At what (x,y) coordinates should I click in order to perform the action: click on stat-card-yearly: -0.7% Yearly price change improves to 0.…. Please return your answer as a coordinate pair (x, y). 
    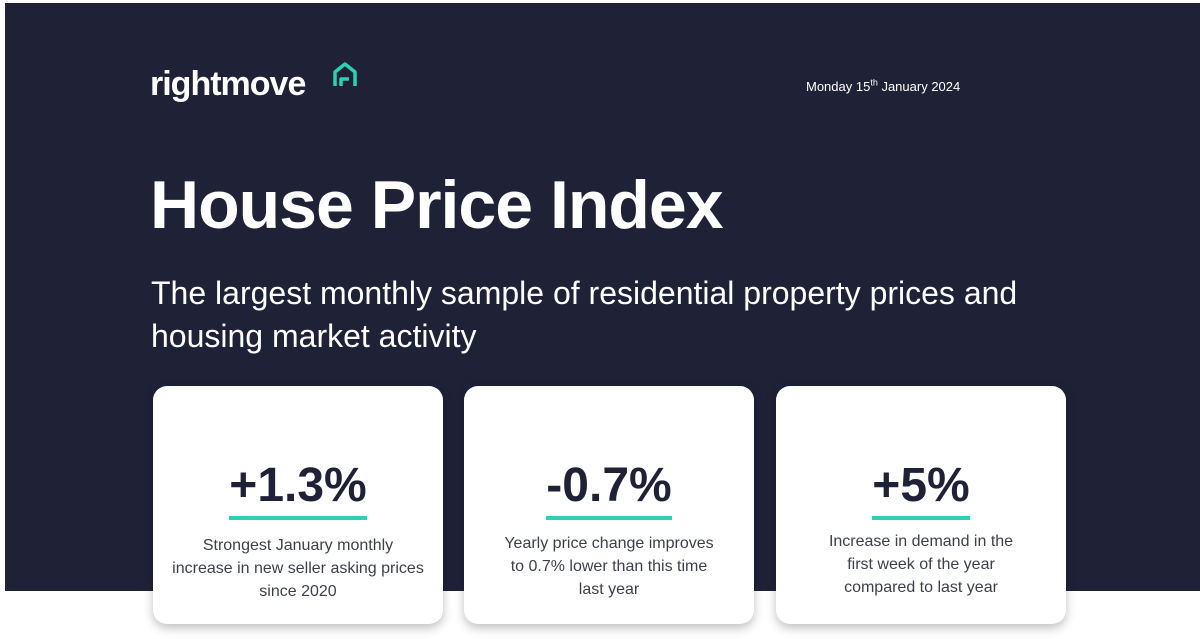
    Looking at the image, I should click on (609, 505).